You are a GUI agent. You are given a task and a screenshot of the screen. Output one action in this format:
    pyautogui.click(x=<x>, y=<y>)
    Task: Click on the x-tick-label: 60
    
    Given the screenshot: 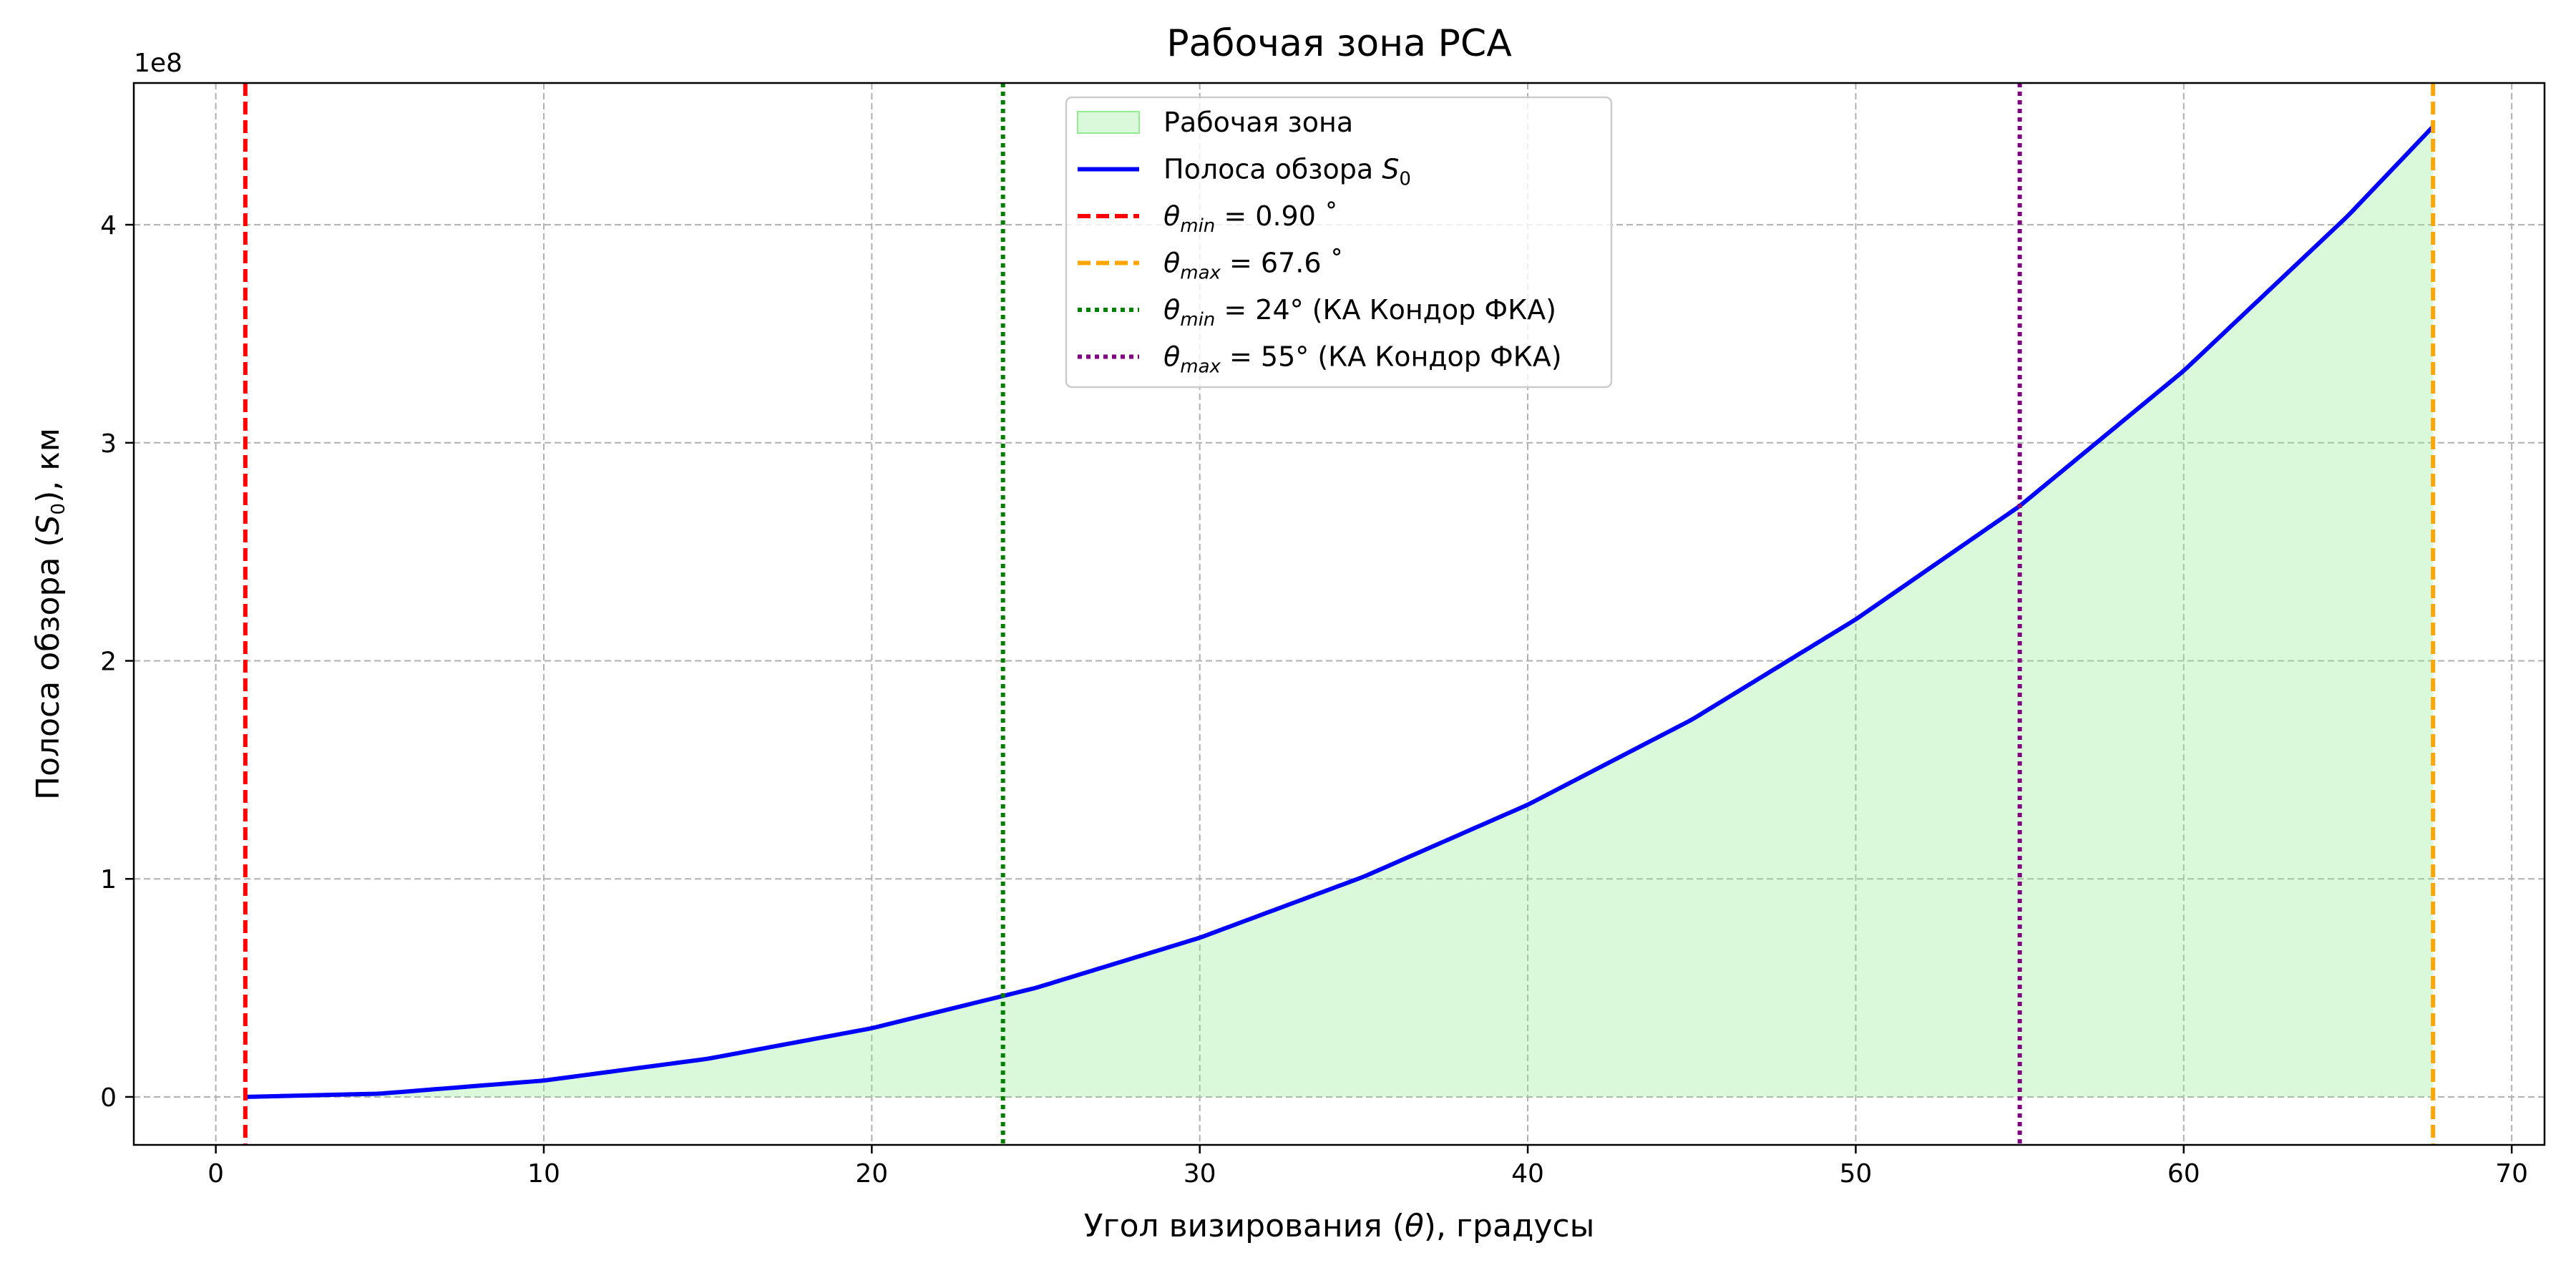 What is the action you would take?
    pyautogui.click(x=2183, y=1174)
    